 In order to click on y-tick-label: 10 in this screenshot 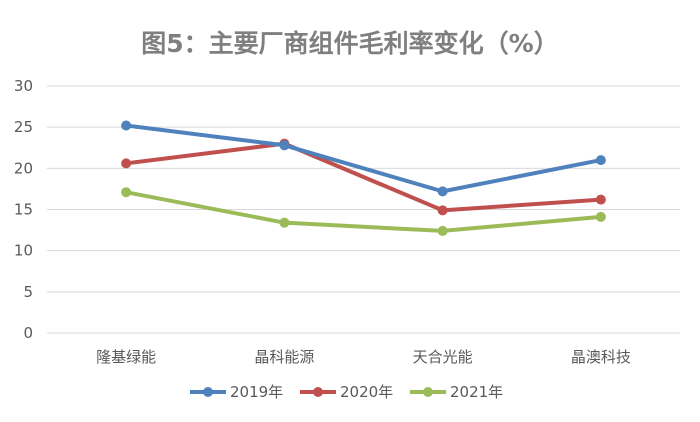, I will do `click(23, 251)`.